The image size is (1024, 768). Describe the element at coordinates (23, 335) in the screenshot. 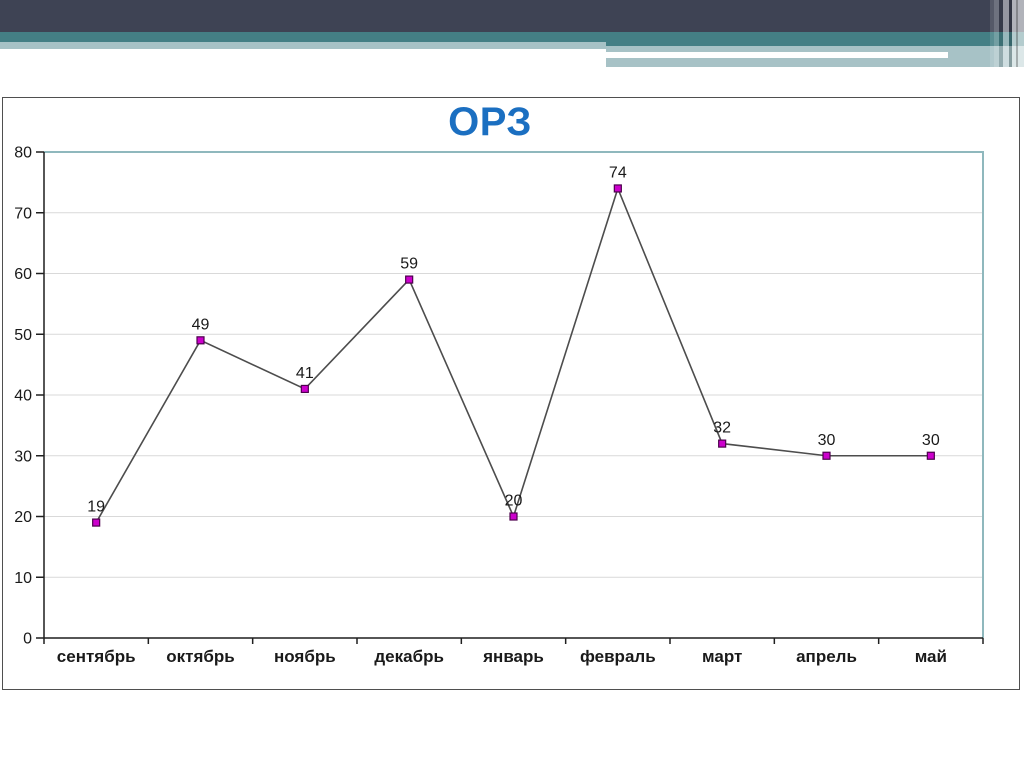

I see `y-tick-label: 50` at that location.